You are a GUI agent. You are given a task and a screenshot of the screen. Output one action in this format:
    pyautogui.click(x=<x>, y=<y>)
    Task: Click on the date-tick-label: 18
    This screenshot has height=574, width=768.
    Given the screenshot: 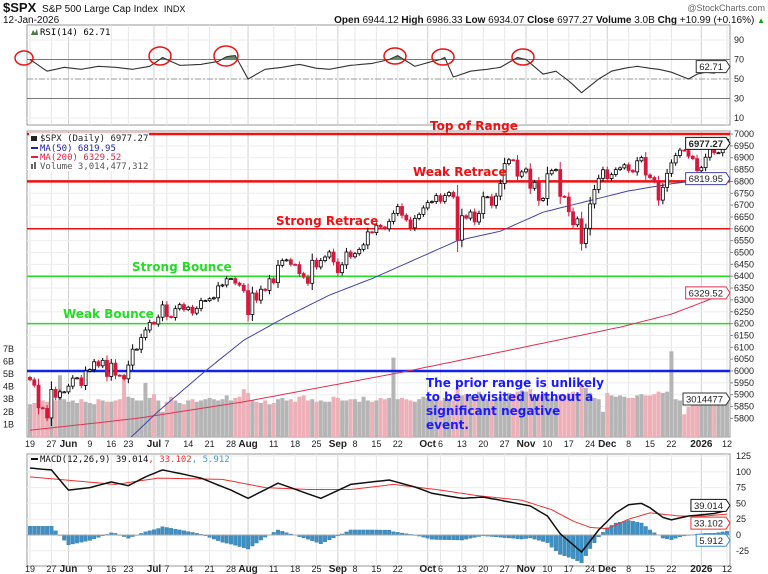 What is the action you would take?
    pyautogui.click(x=295, y=444)
    